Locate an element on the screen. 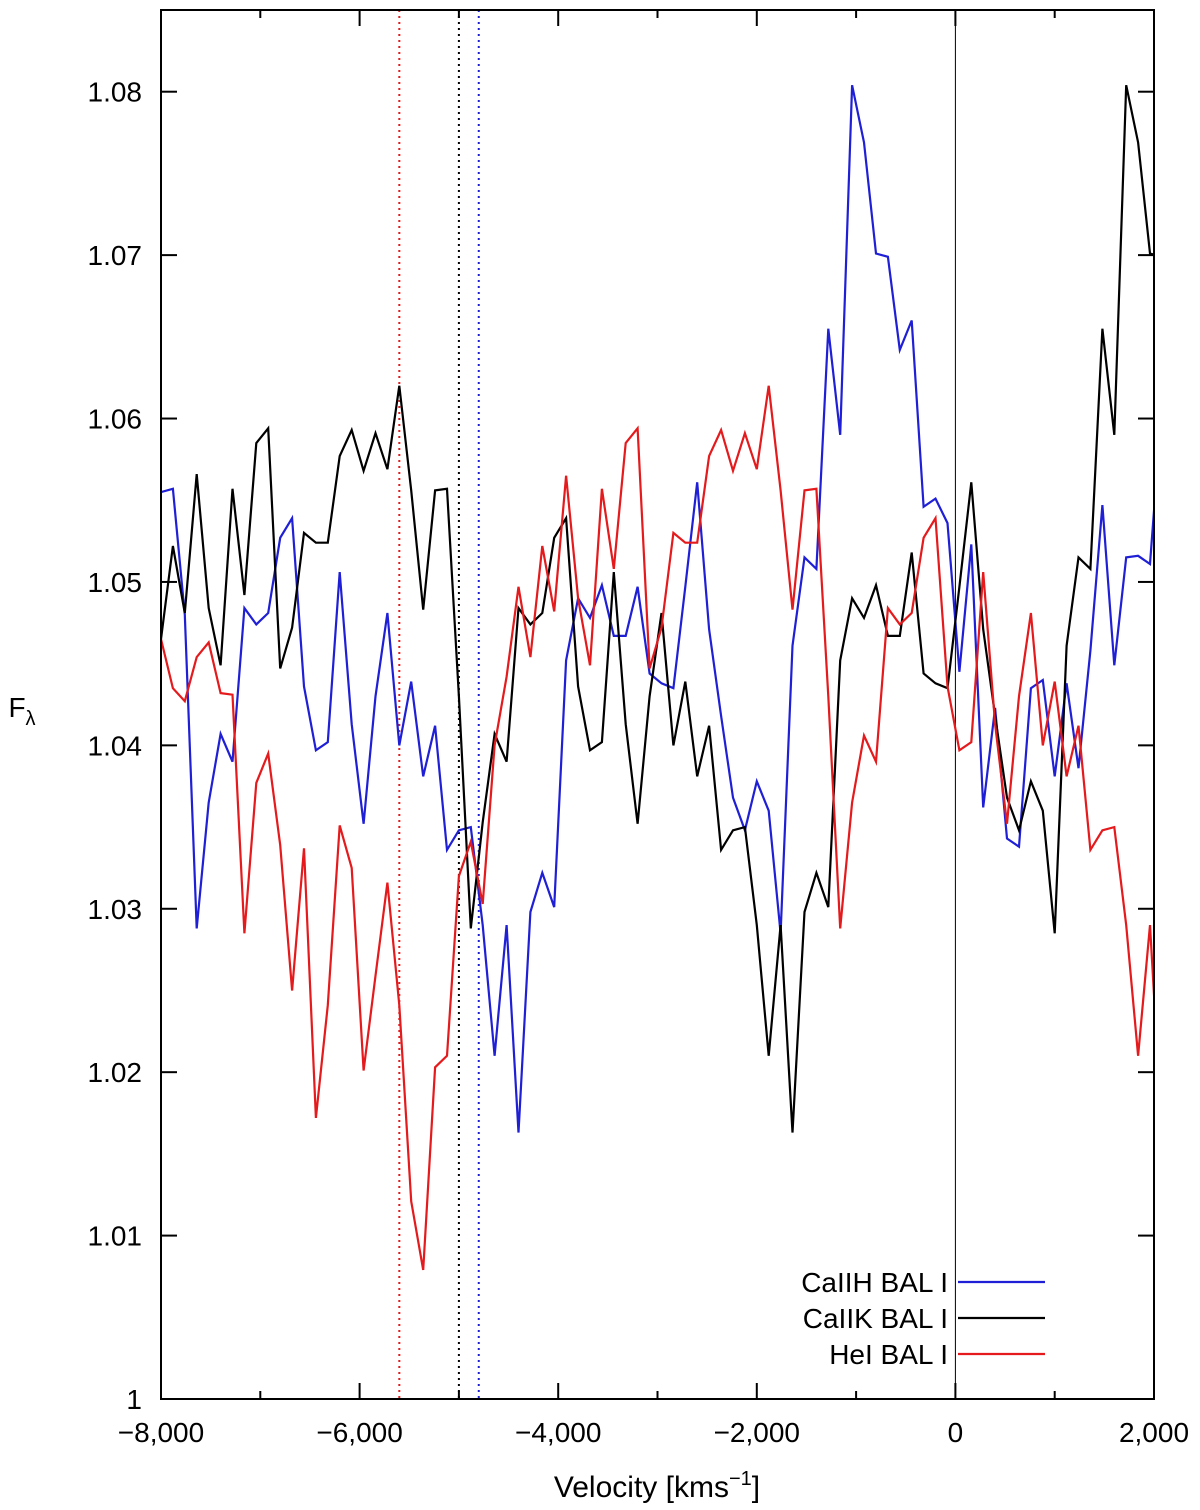  legend-label-0: CaIIH BAL I is located at coordinates (874, 1282).